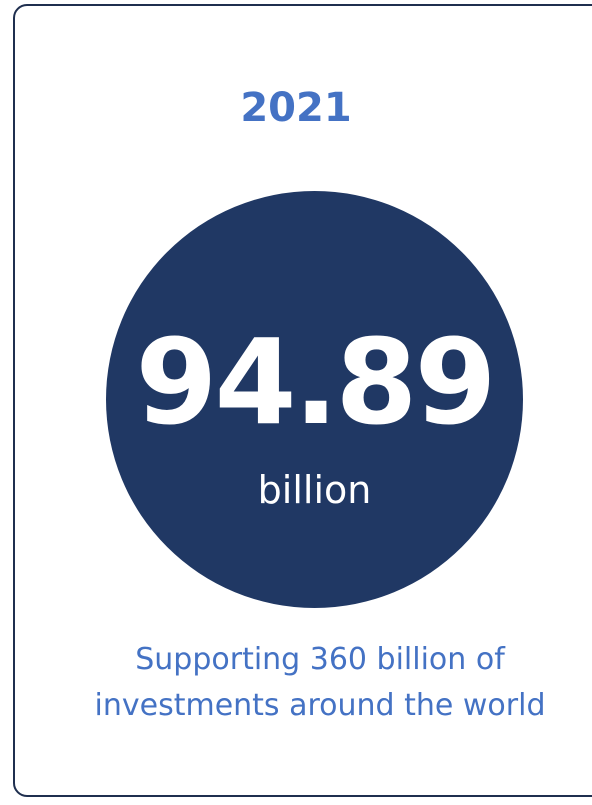 The height and width of the screenshot is (805, 592). Describe the element at coordinates (314, 490) in the screenshot. I see `stat-unit: billion` at that location.